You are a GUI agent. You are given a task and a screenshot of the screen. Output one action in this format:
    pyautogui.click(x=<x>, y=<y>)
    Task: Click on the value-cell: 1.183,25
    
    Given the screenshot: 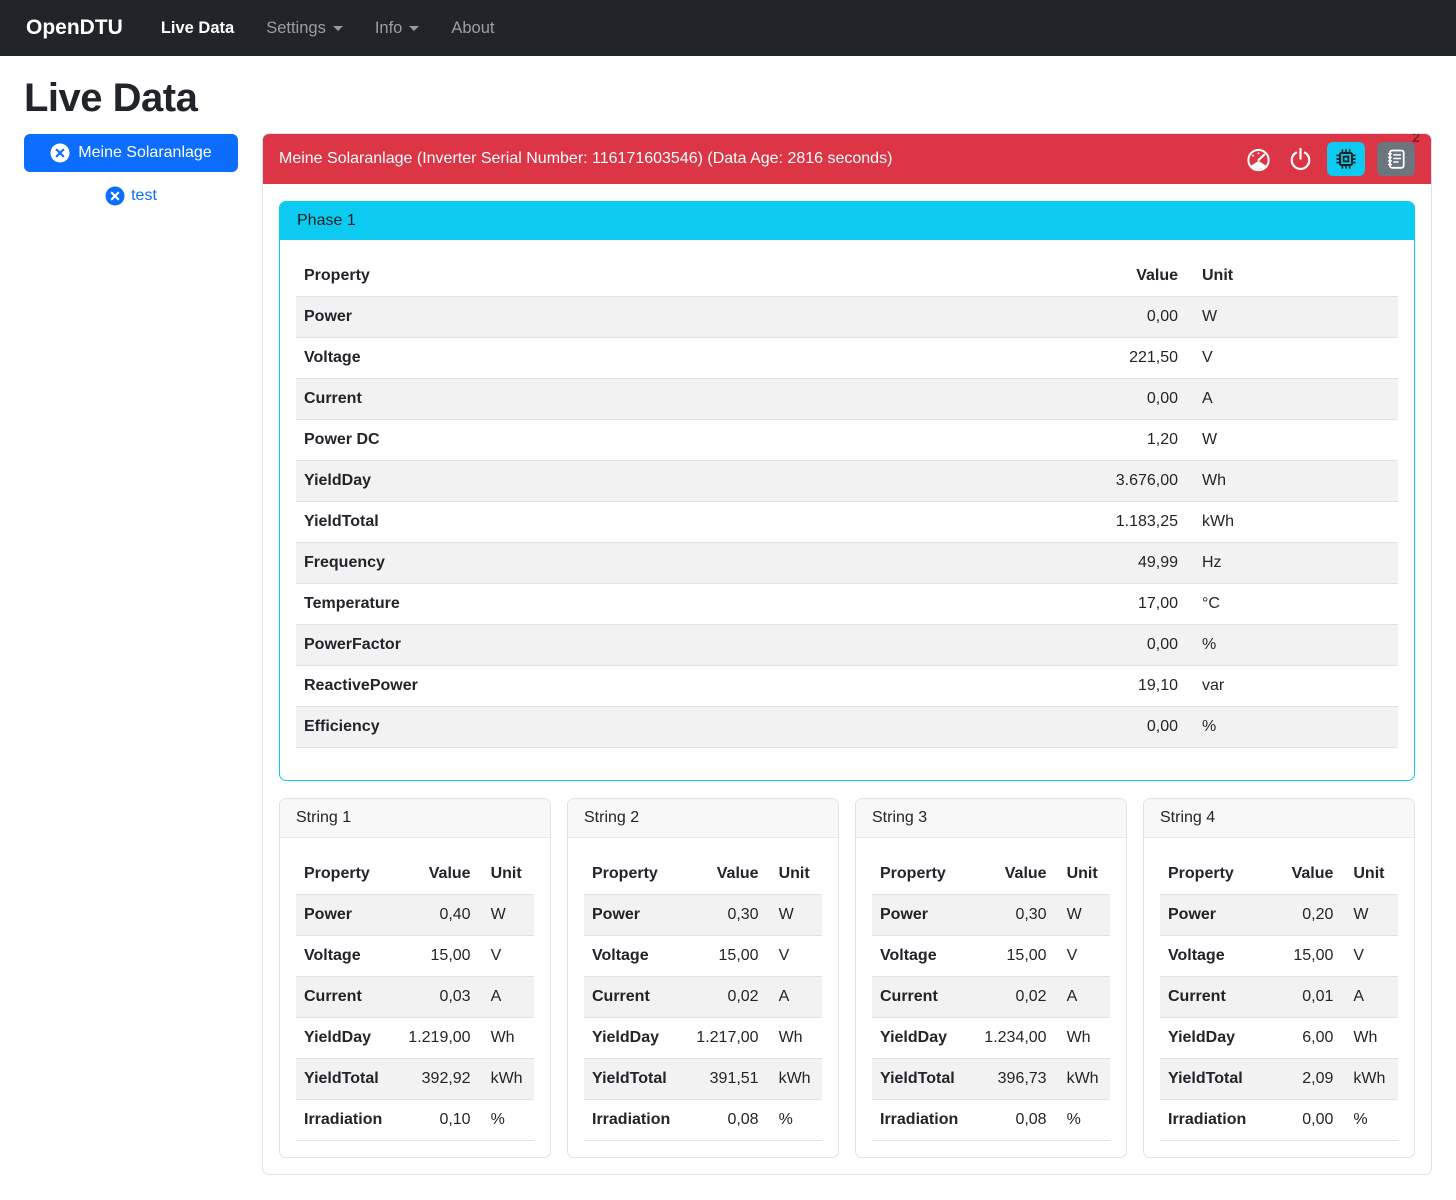 What is the action you would take?
    pyautogui.click(x=1111, y=522)
    